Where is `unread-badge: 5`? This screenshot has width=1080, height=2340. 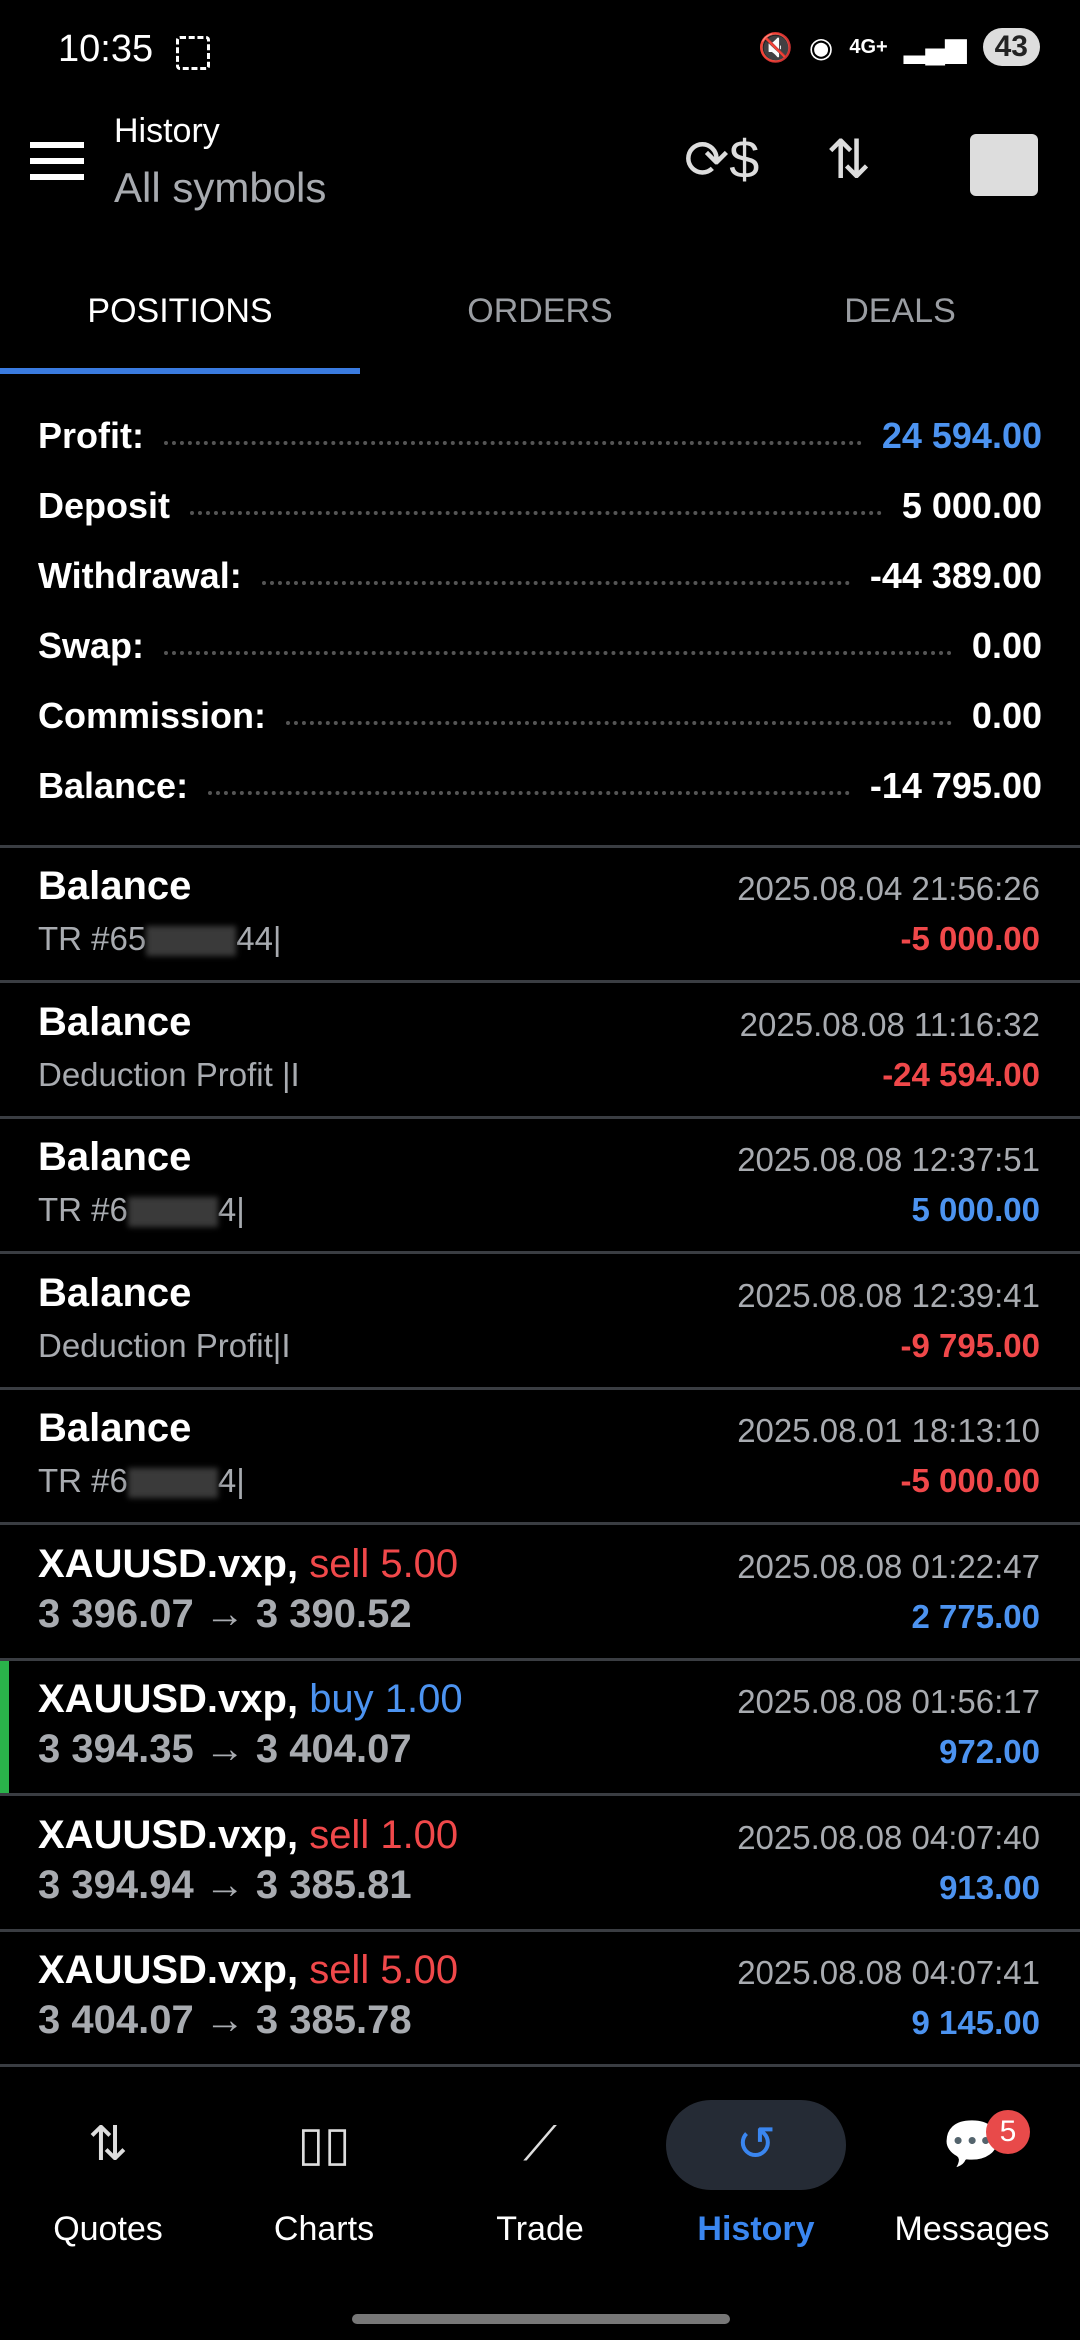
unread-badge: 5 is located at coordinates (1008, 2132).